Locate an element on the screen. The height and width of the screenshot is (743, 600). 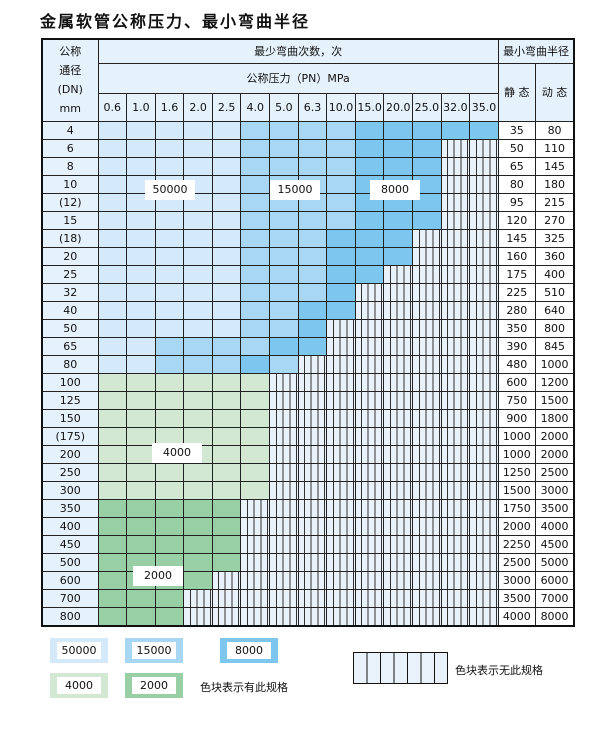
table-row: 500 2500 5000 is located at coordinates (308, 562).